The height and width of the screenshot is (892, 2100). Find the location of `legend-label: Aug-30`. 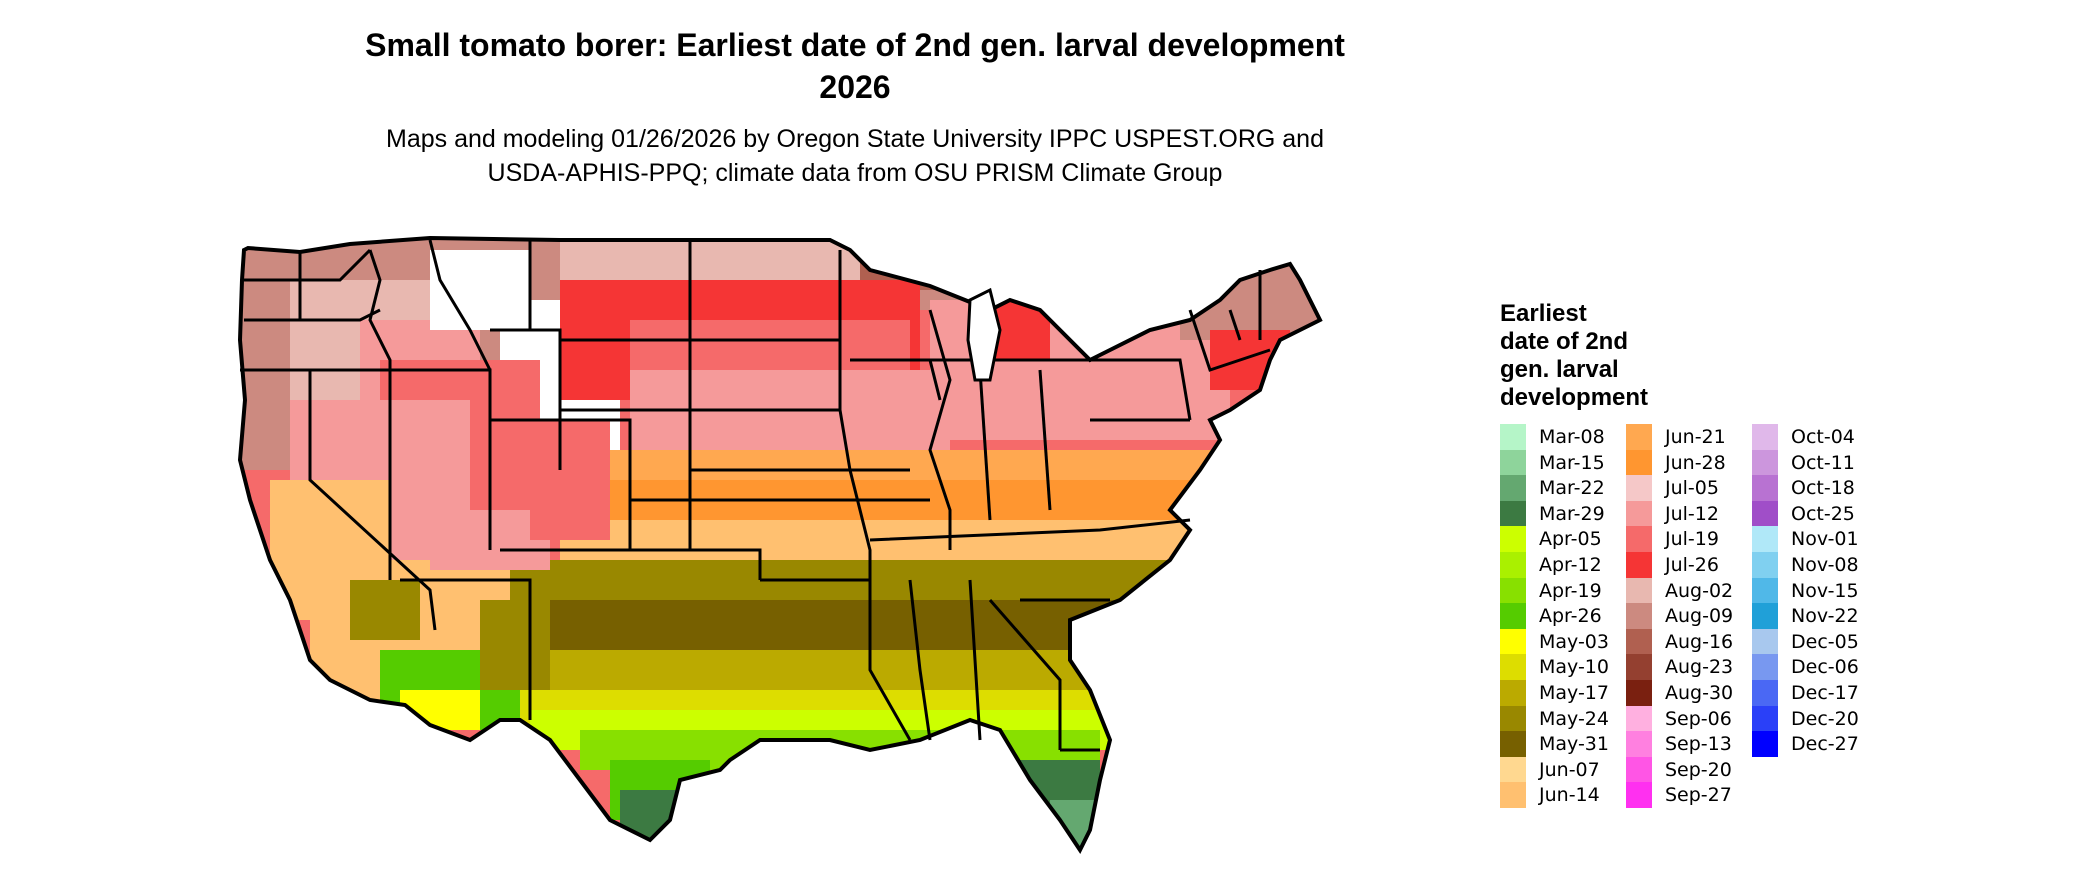

legend-label: Aug-30 is located at coordinates (1699, 692).